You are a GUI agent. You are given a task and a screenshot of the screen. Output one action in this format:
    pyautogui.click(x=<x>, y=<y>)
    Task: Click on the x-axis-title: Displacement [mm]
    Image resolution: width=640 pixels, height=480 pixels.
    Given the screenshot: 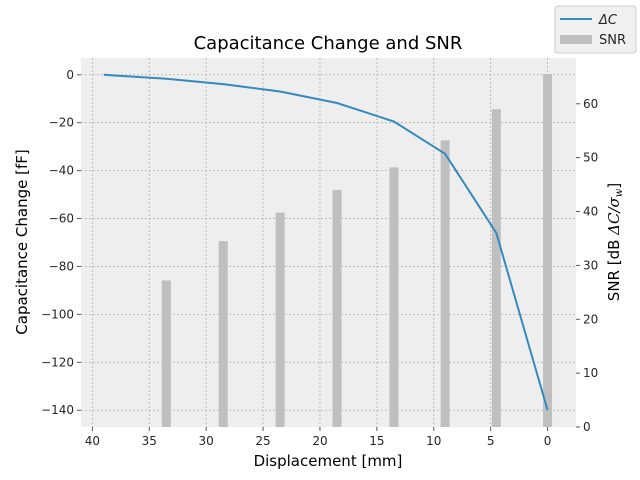 What is the action you would take?
    pyautogui.click(x=328, y=461)
    